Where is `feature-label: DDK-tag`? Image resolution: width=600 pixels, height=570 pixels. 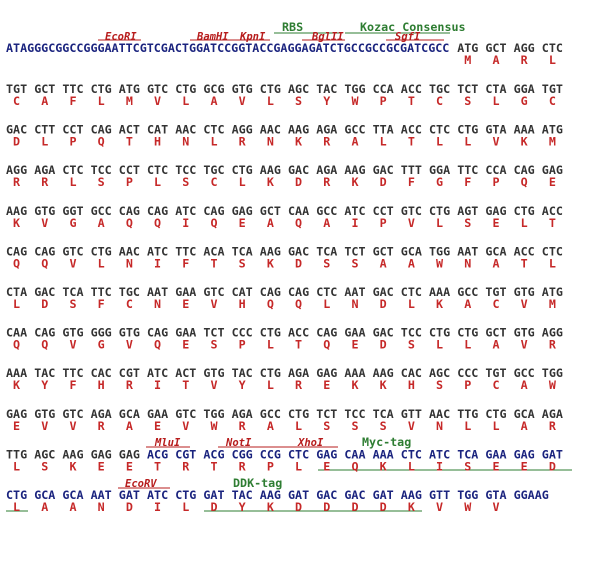
feature-label: DDK-tag is located at coordinates (257, 483).